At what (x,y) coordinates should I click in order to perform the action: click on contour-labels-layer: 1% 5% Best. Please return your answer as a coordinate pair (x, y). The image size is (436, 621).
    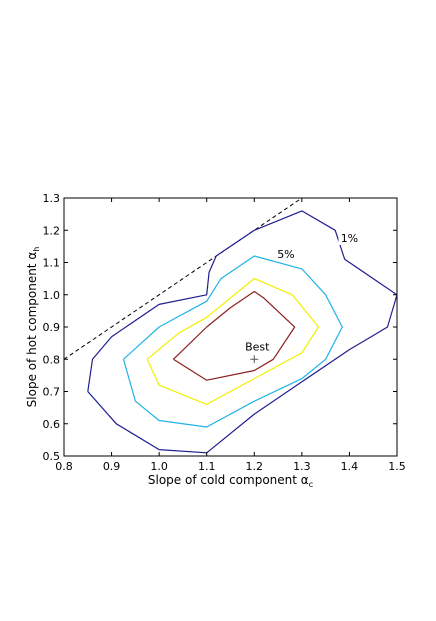
    Looking at the image, I should click on (303, 297).